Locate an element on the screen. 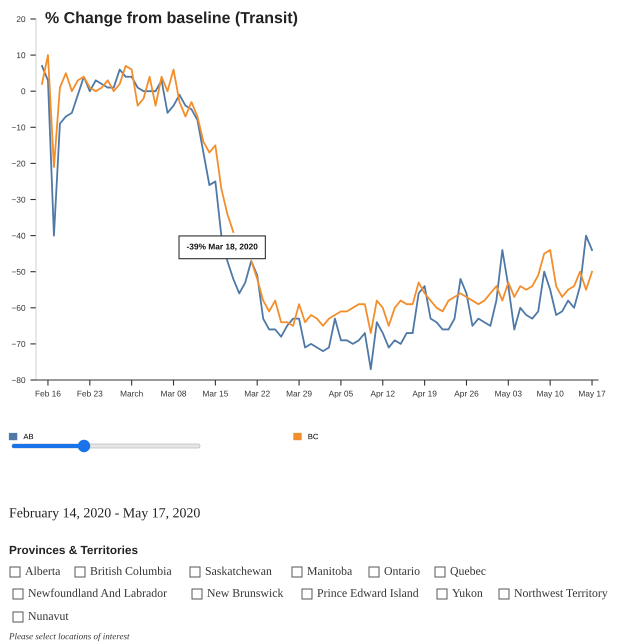 This screenshot has width=619, height=643. x-tick-label: May 10 is located at coordinates (550, 394).